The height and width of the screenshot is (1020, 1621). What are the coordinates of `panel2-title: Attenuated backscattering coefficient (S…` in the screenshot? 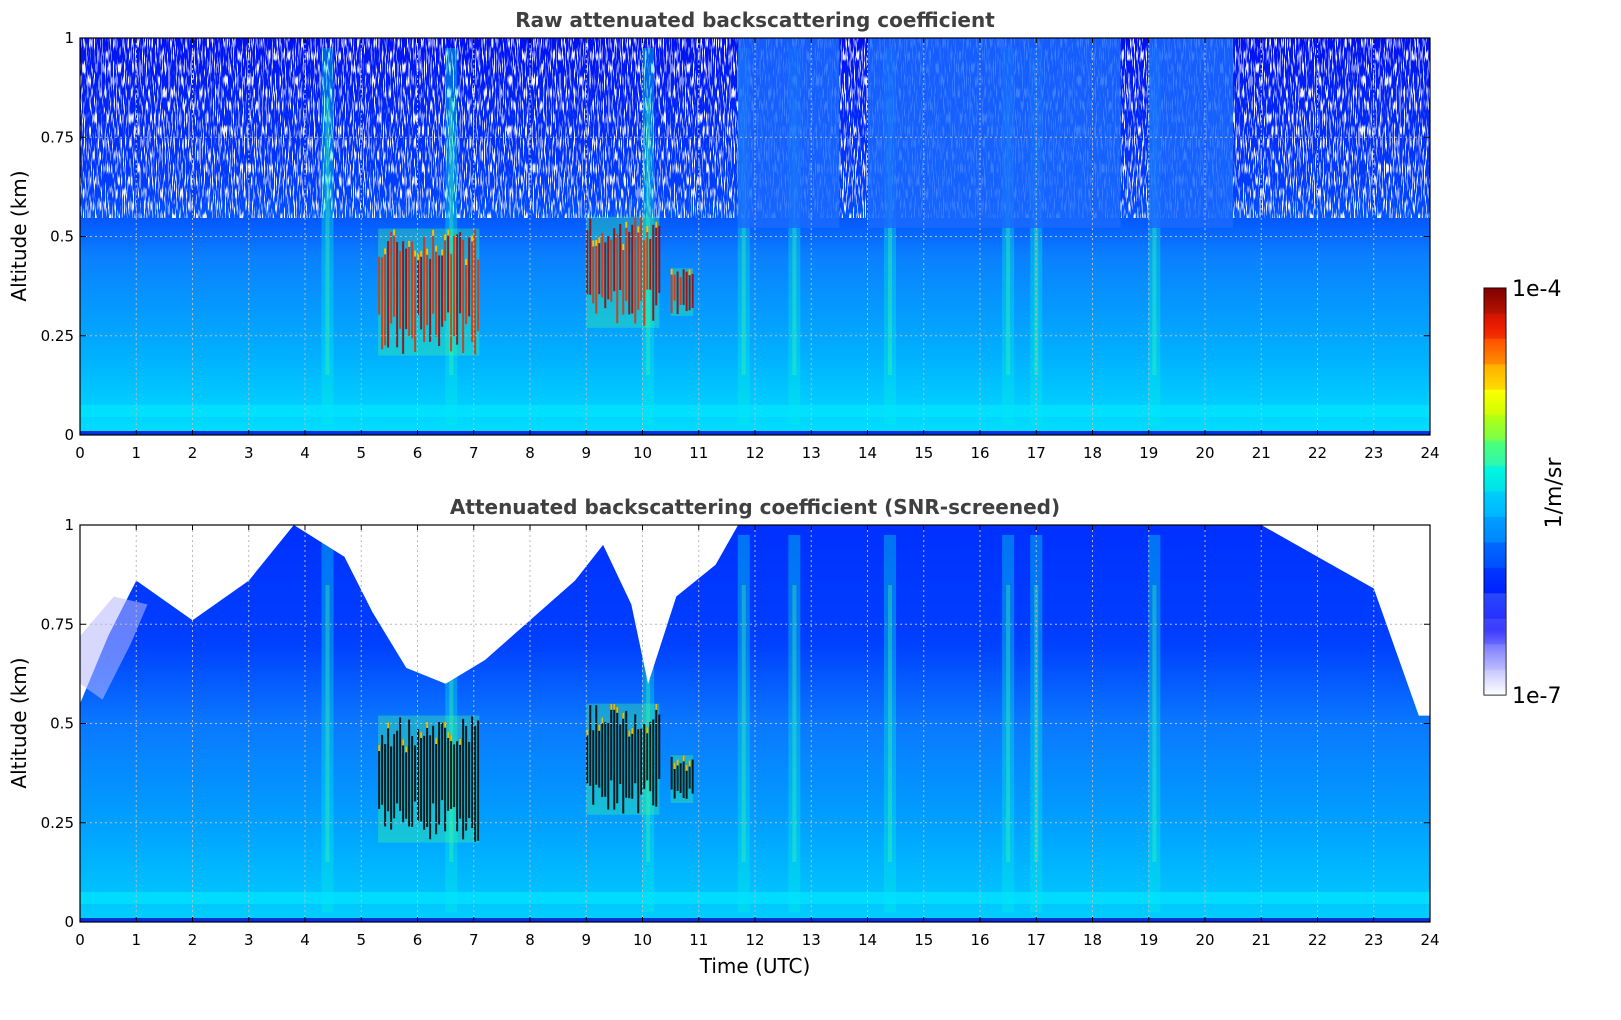 It's located at (755, 507).